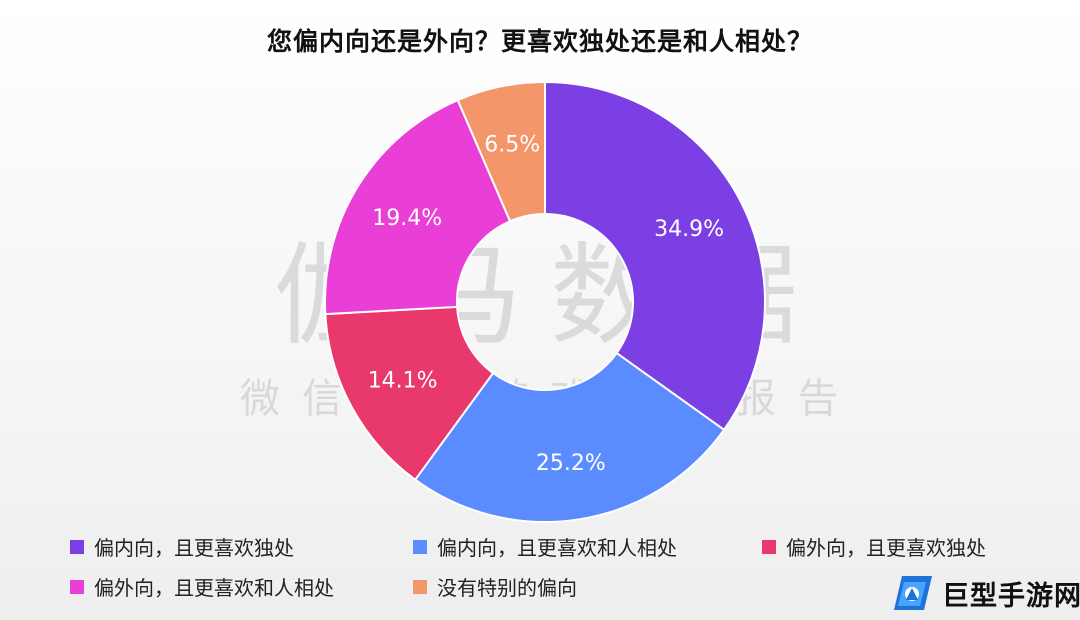  What do you see at coordinates (194, 548) in the screenshot?
I see `legend-label: 偏内向，且更喜欢独处` at bounding box center [194, 548].